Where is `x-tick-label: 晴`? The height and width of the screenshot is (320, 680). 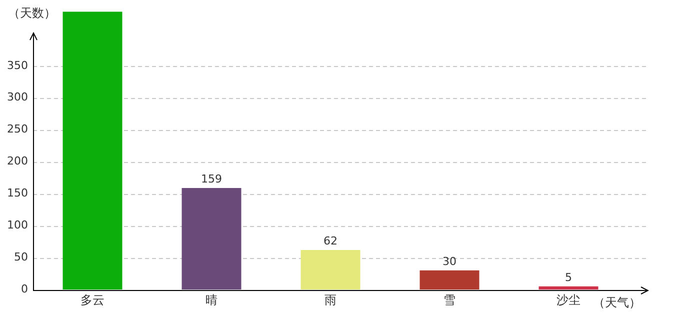
x-tick-label: 晴 is located at coordinates (212, 299).